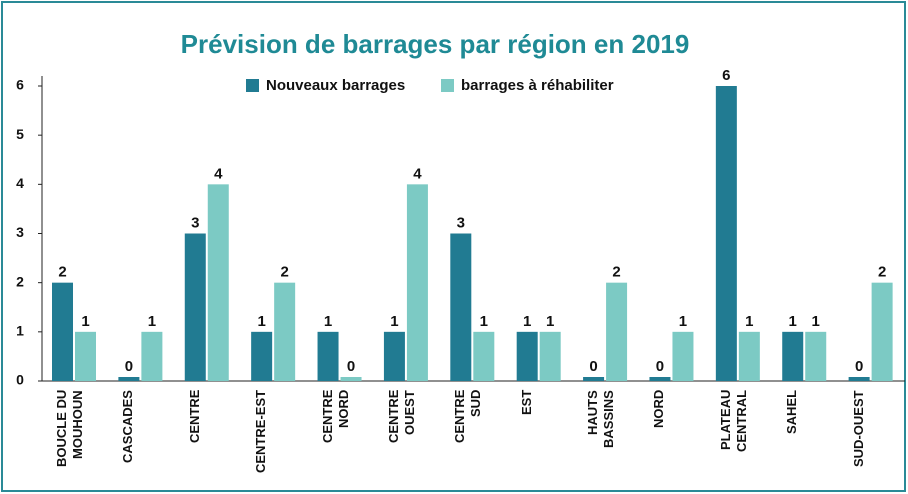 The height and width of the screenshot is (494, 908). I want to click on x-tick-label: NORD, so click(659, 409).